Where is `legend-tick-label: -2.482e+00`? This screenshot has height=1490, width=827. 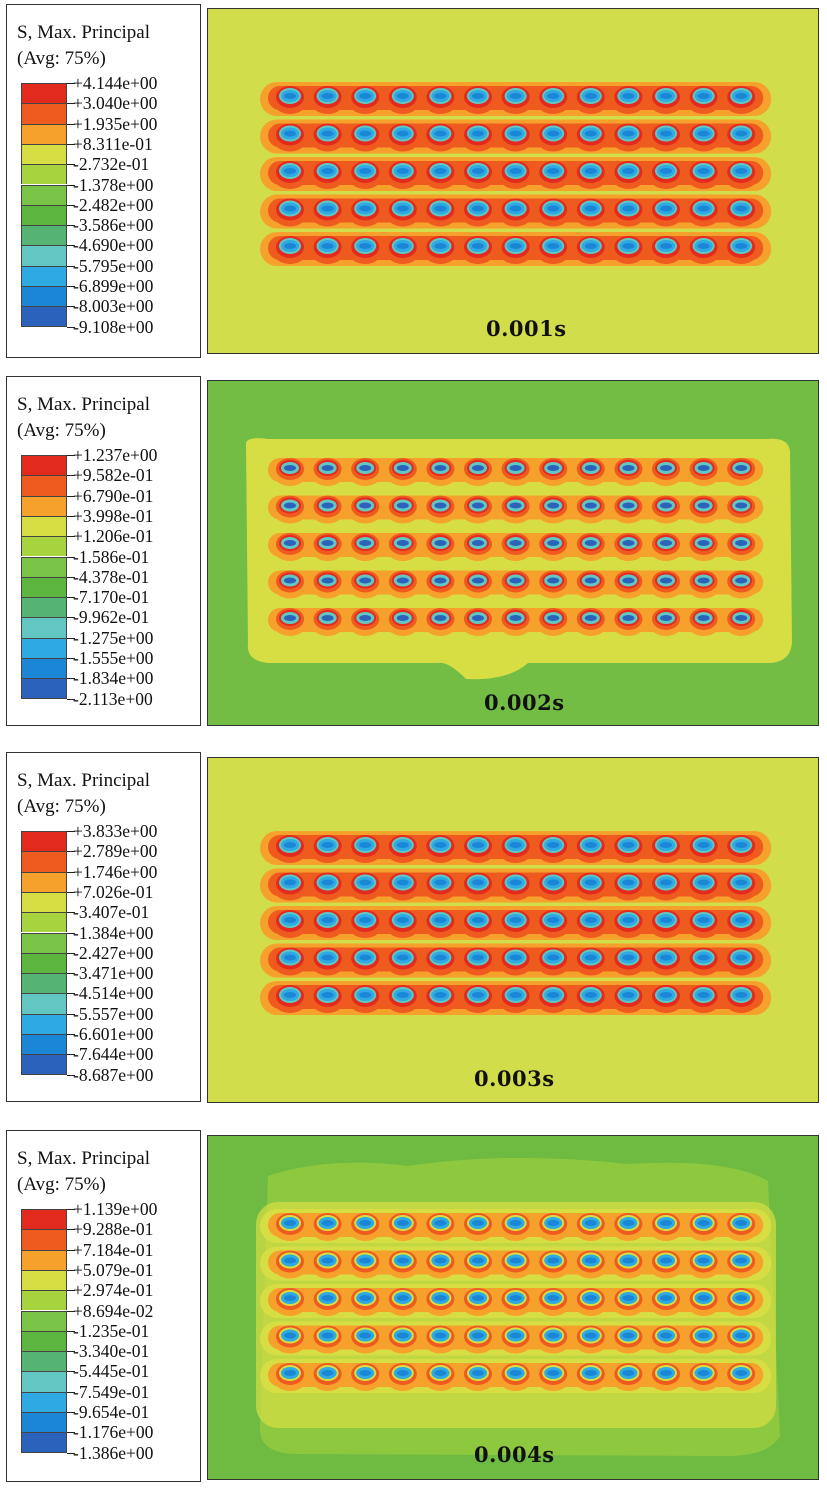 legend-tick-label: -2.482e+00 is located at coordinates (113, 204).